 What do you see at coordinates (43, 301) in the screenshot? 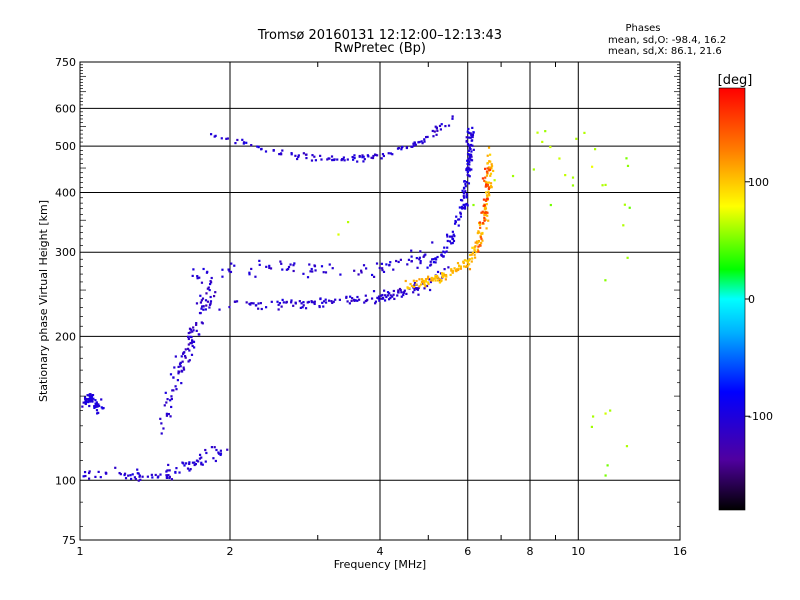
I see `y-axis-label: Stationary phase Virtual Height [km]` at bounding box center [43, 301].